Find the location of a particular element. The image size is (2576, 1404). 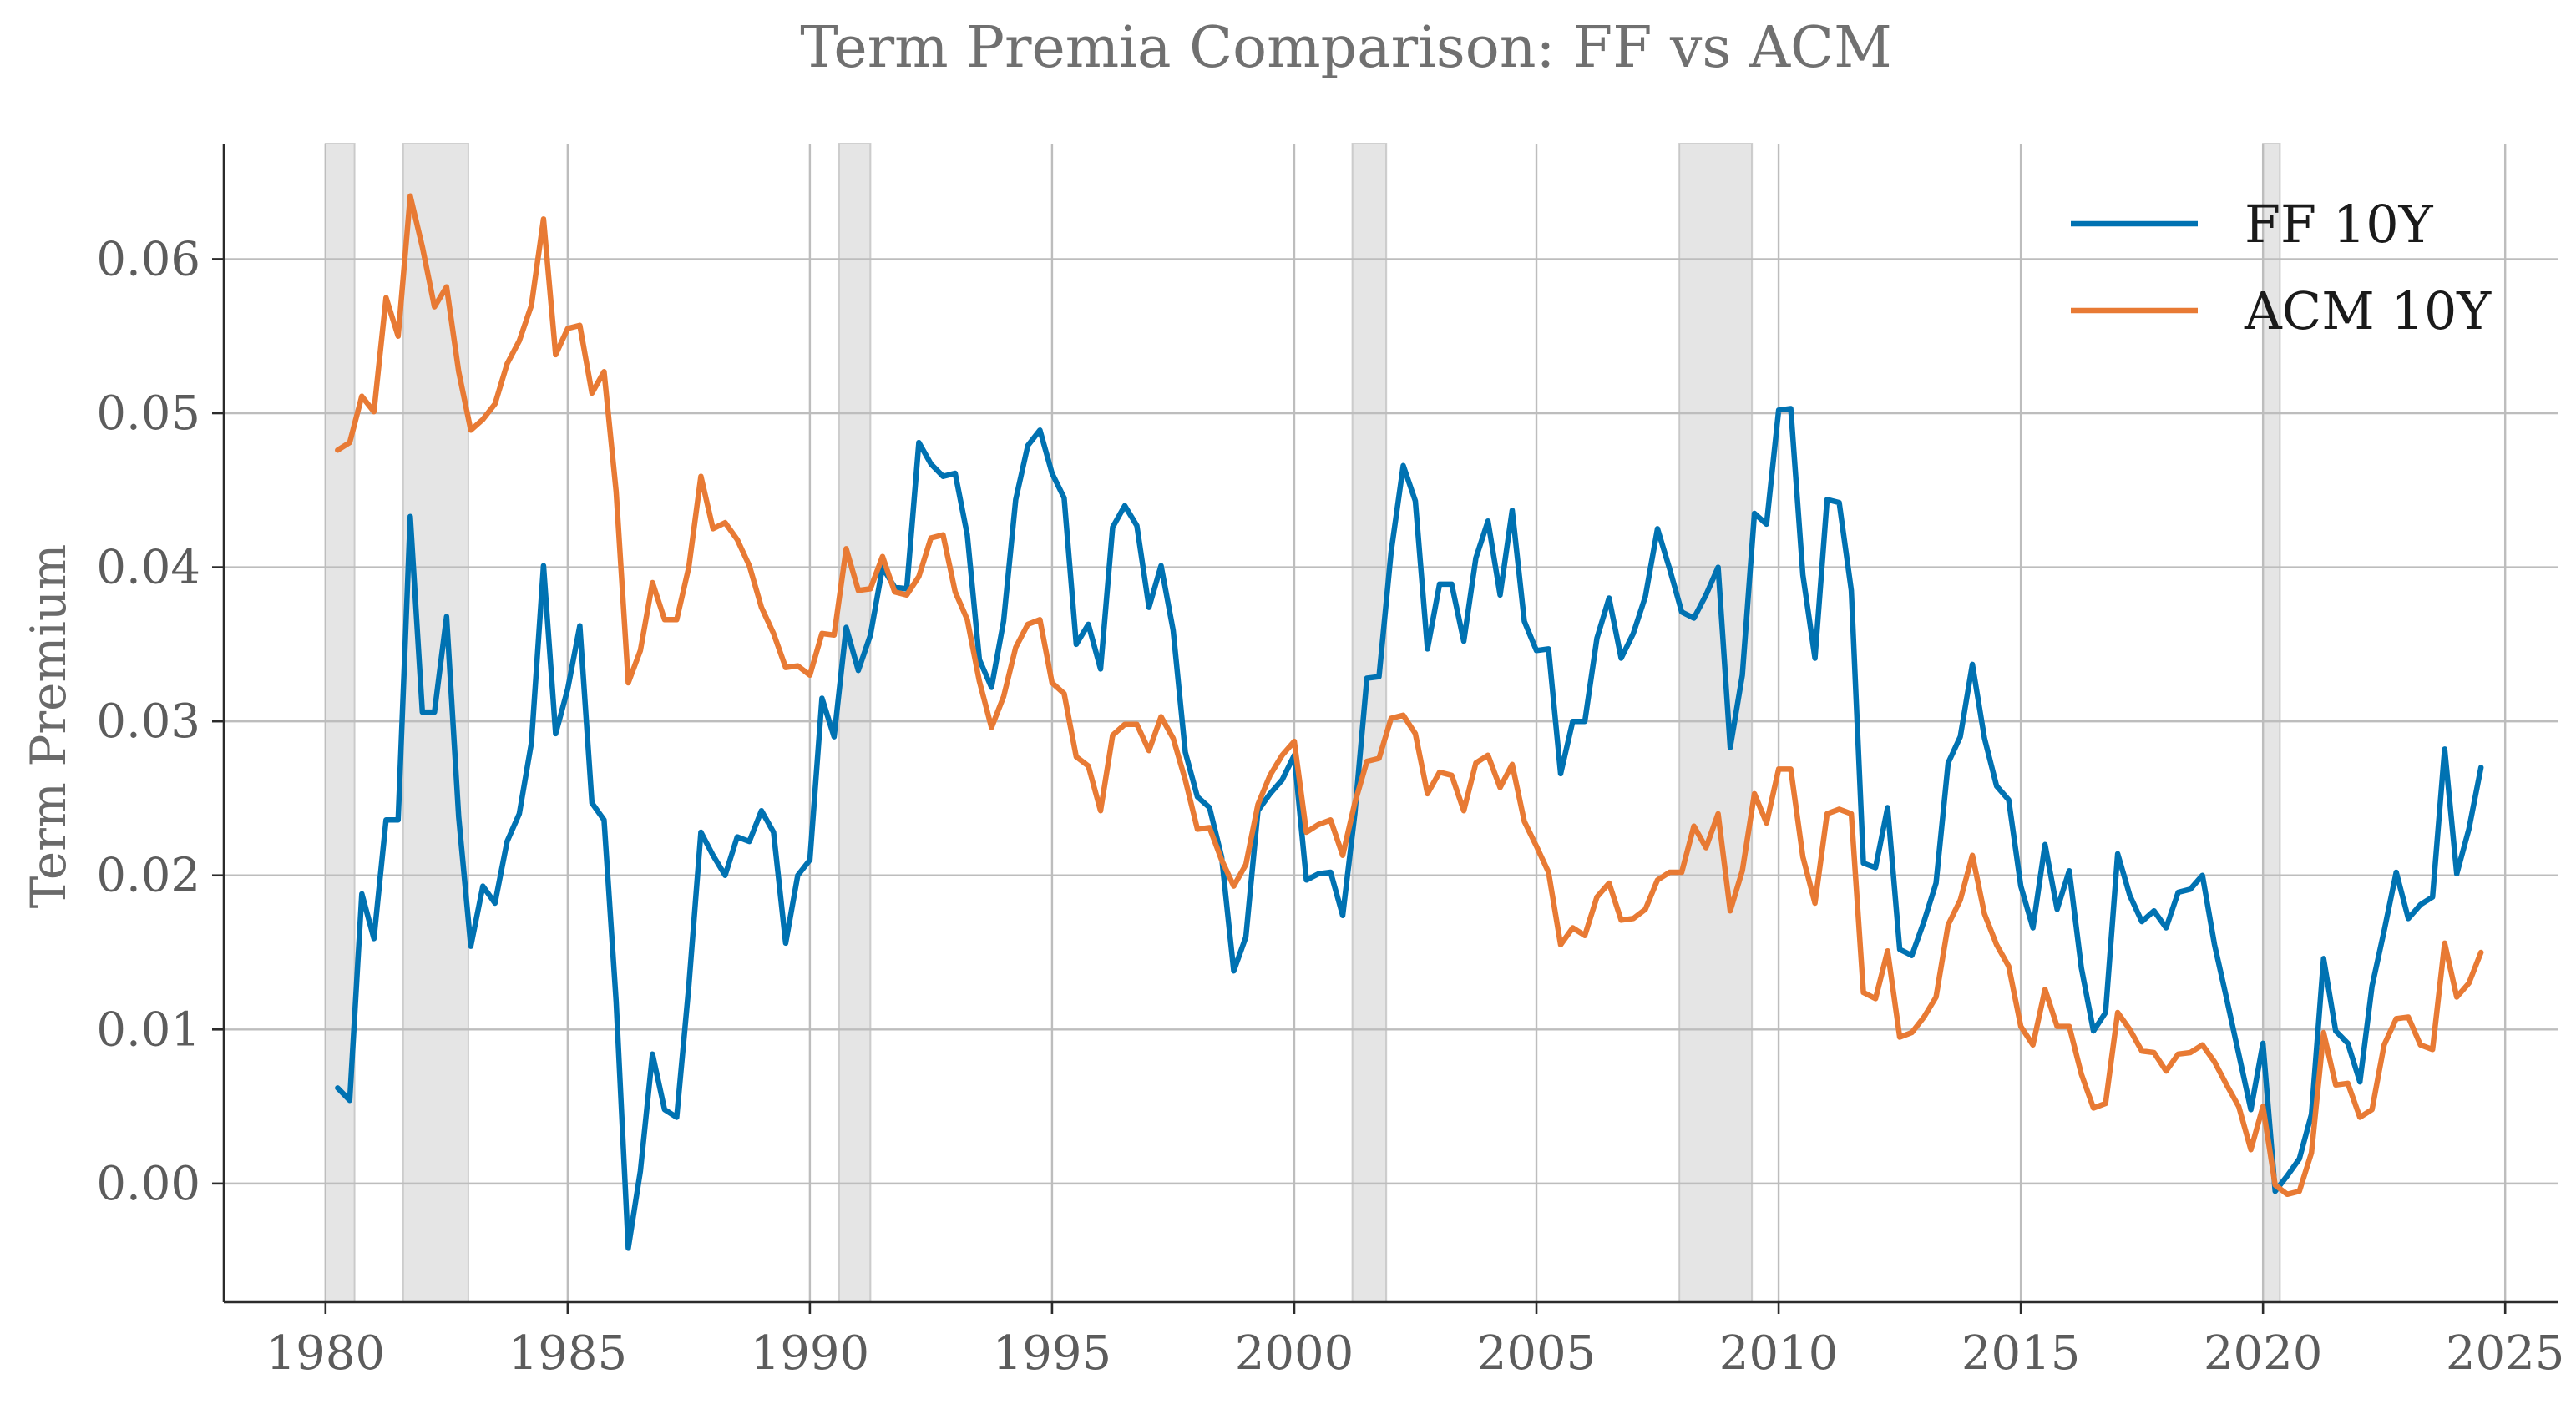

x-tick-label-2025: 2025 is located at coordinates (2505, 1354).